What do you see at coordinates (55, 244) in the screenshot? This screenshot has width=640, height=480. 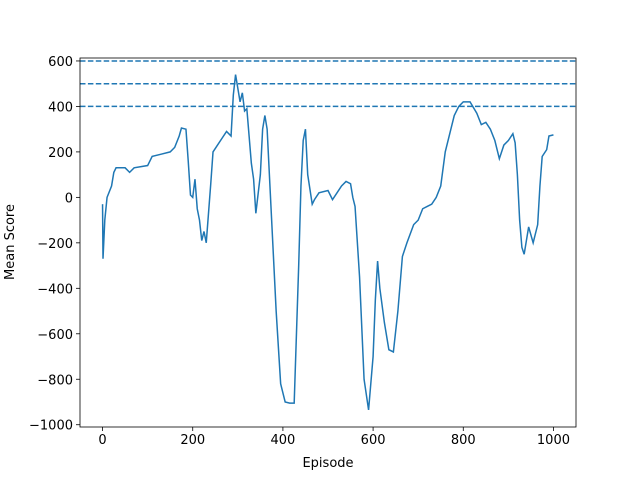 I see `y-tick-label: −200` at bounding box center [55, 244].